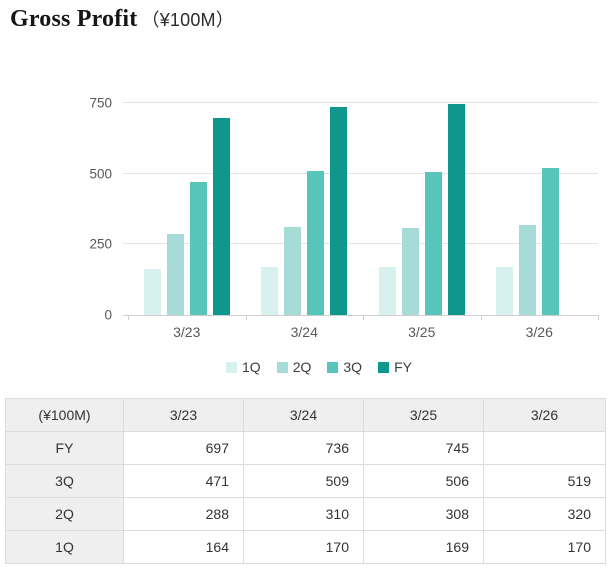 The height and width of the screenshot is (574, 610). What do you see at coordinates (304, 332) in the screenshot?
I see `x-axis-label: 3/24` at bounding box center [304, 332].